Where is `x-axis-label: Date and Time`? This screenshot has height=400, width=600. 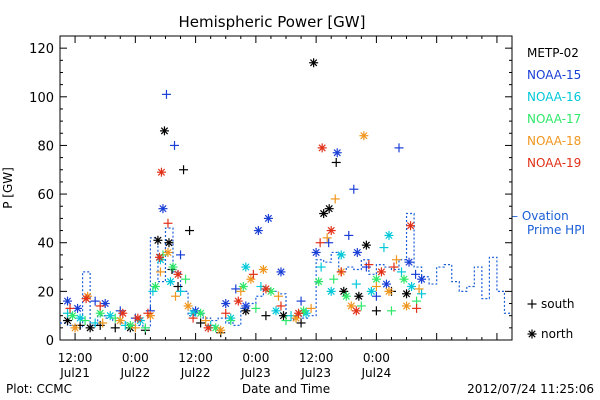 x-axis-label: Date and Time is located at coordinates (286, 389).